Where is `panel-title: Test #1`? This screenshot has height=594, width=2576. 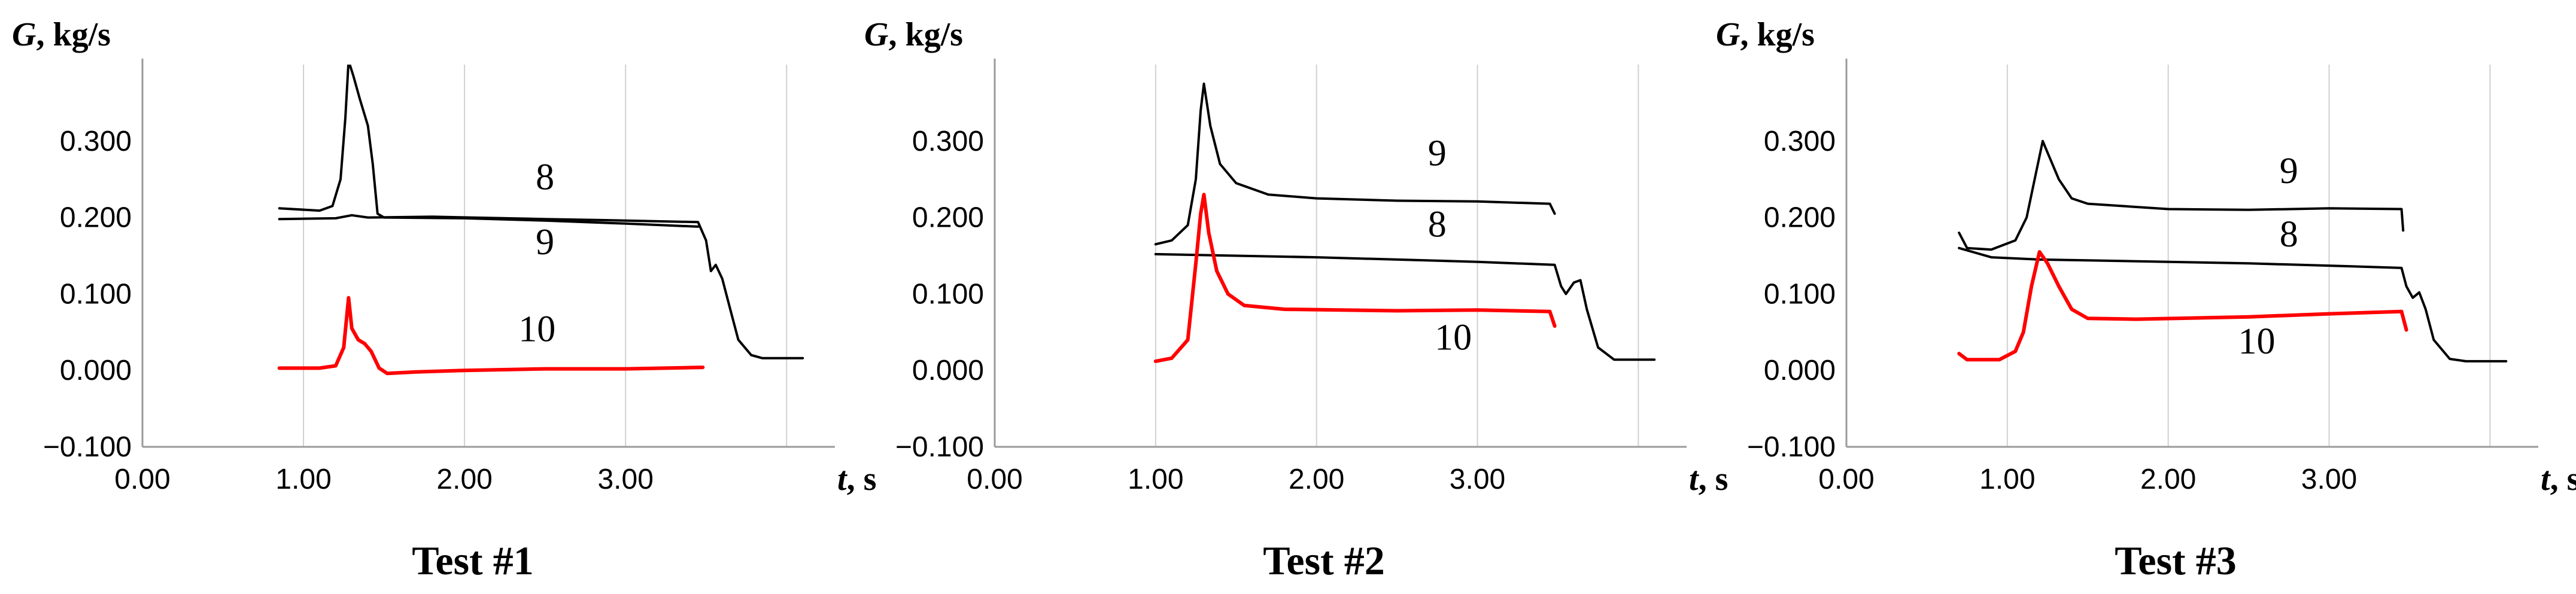
panel-title: Test #1 is located at coordinates (472, 560).